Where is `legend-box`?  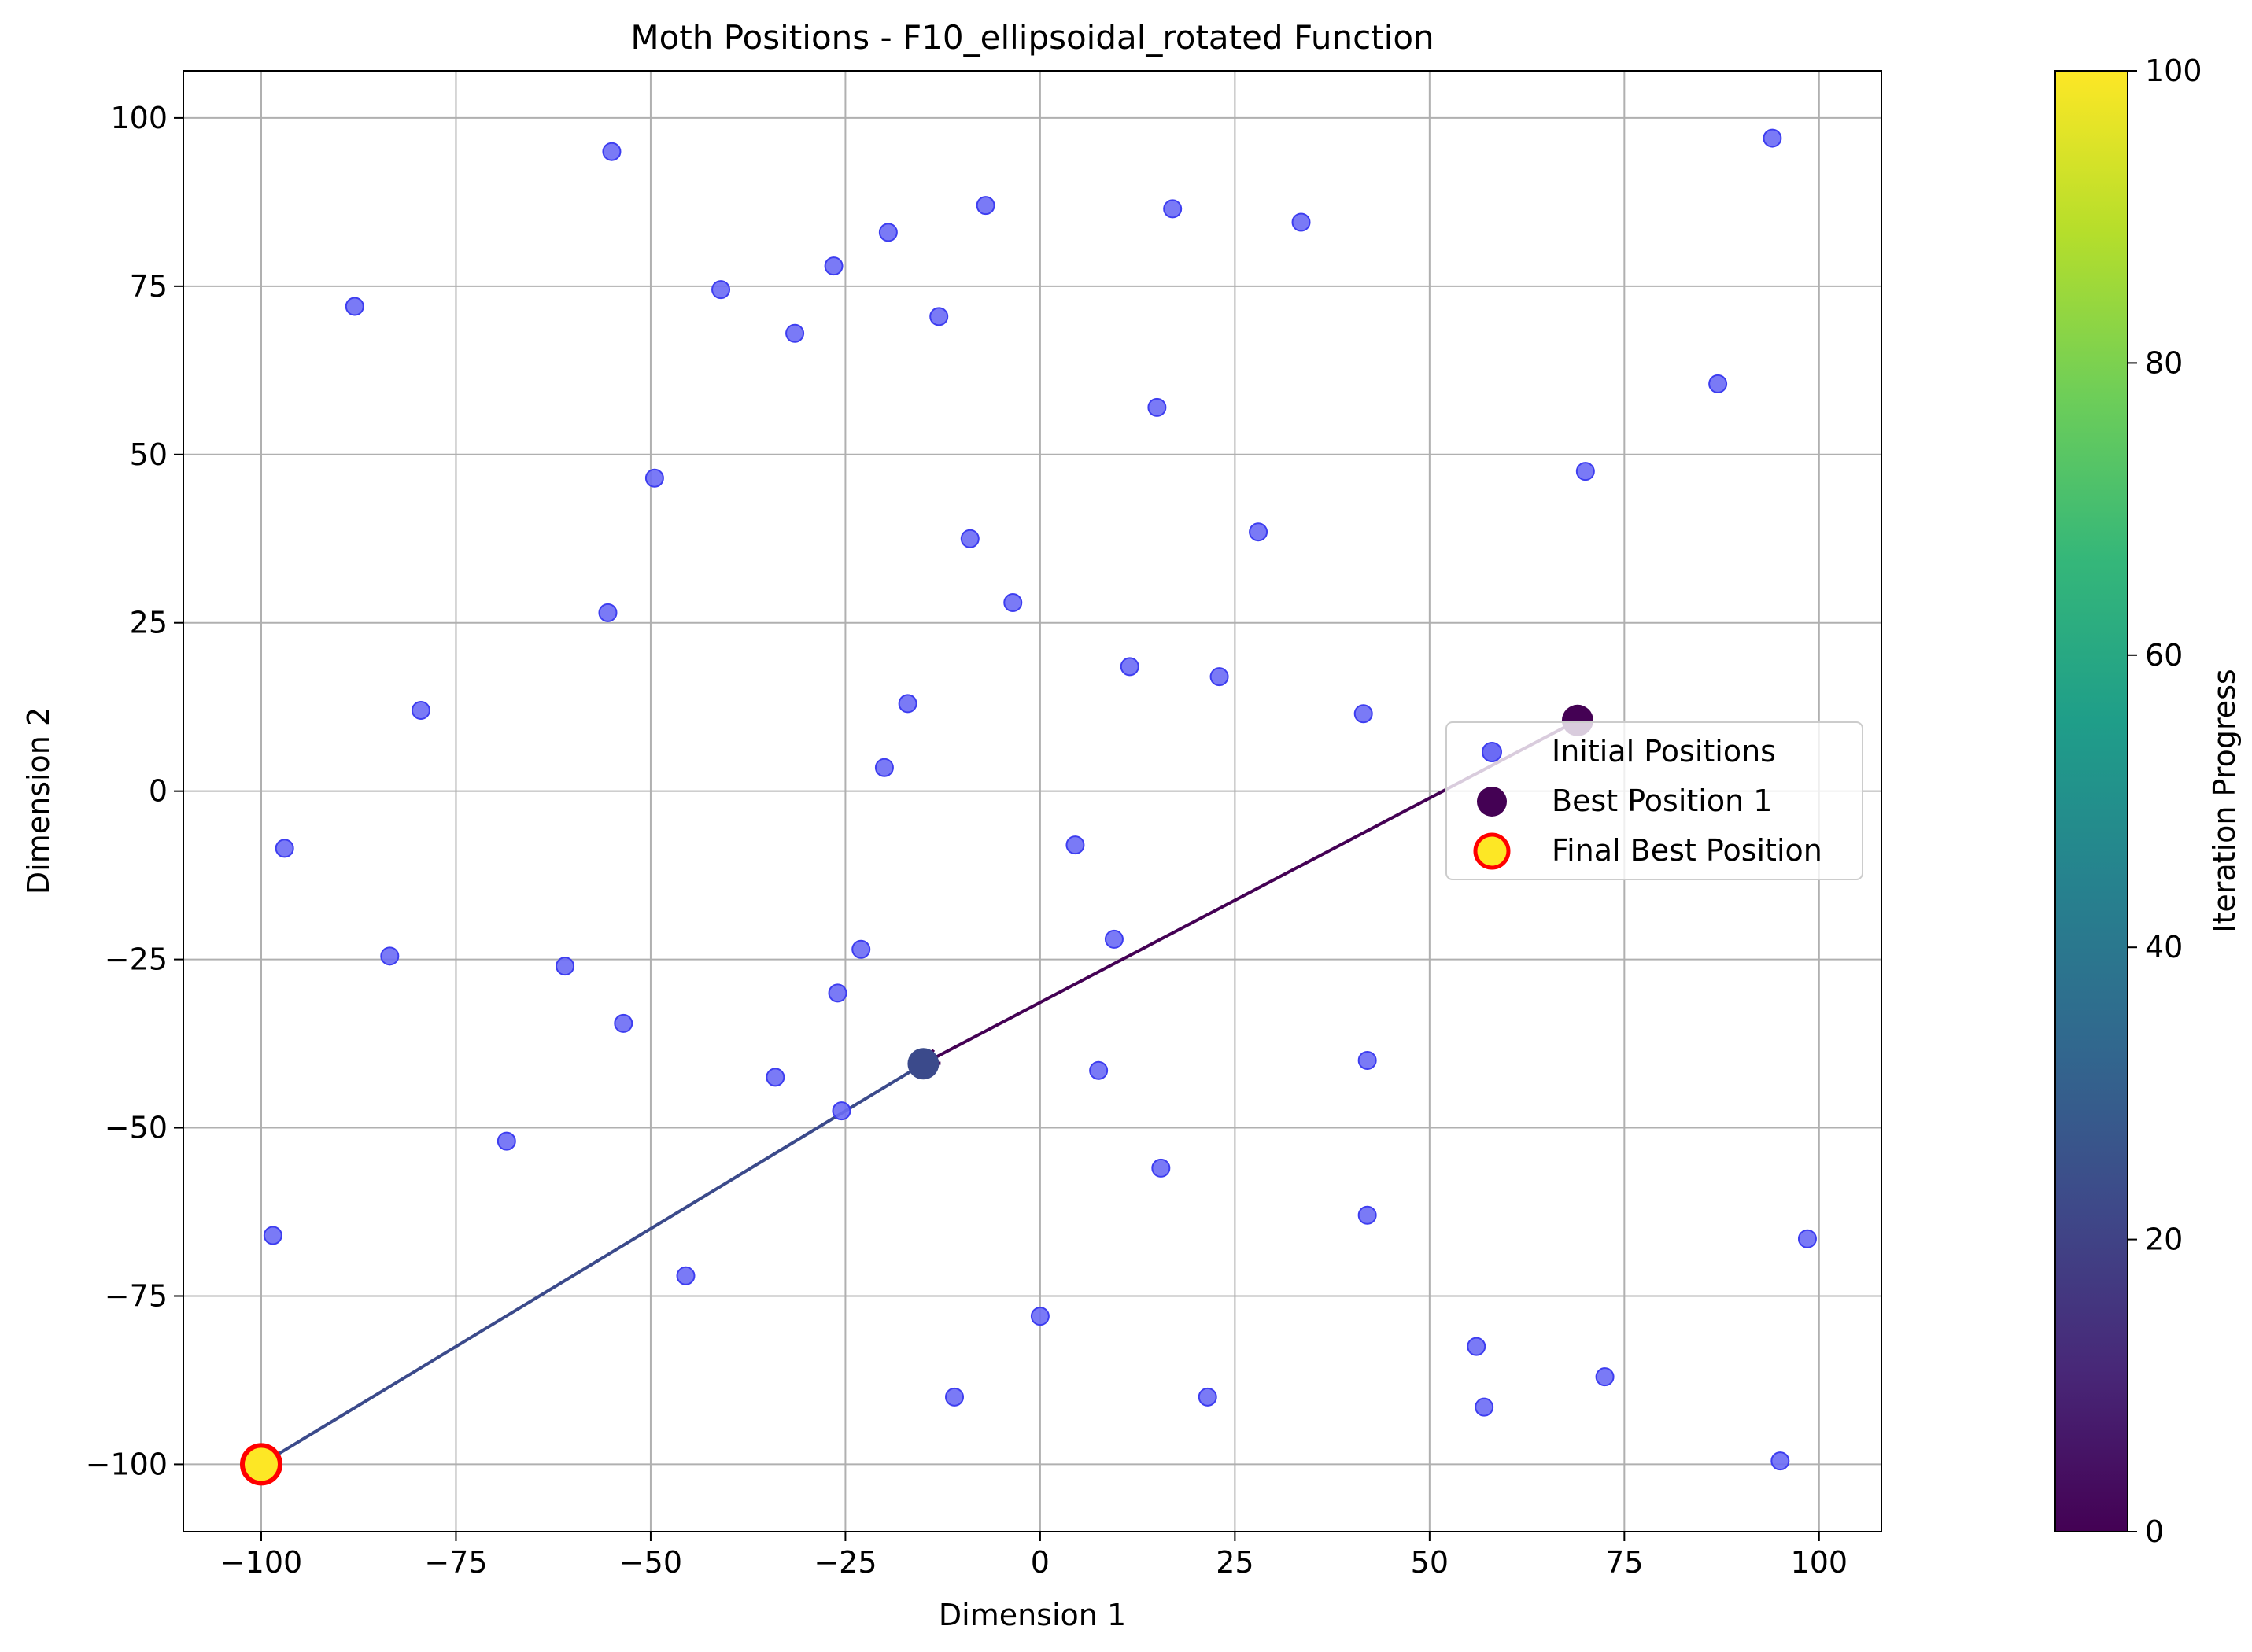
legend-box is located at coordinates (1654, 800).